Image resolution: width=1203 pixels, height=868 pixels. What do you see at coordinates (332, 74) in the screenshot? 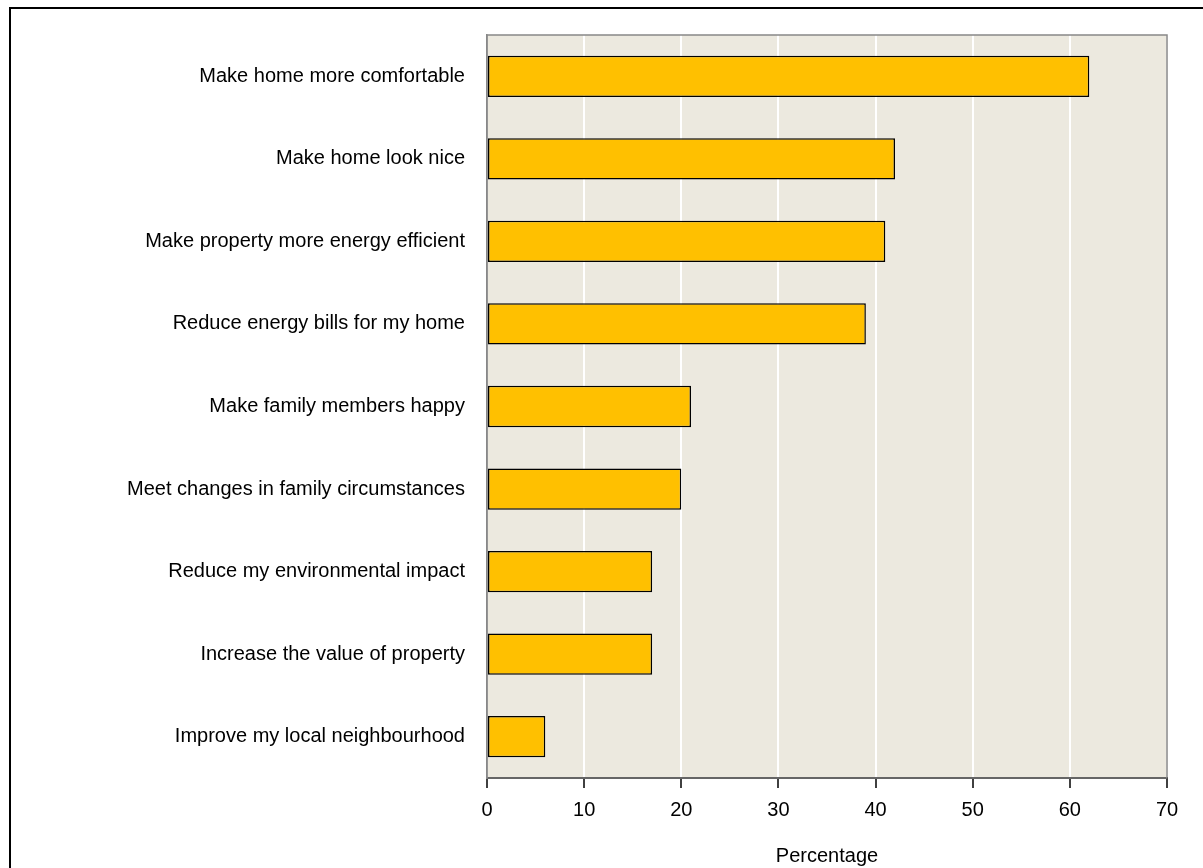
I see `y-tick-label: Make home more comfortable` at bounding box center [332, 74].